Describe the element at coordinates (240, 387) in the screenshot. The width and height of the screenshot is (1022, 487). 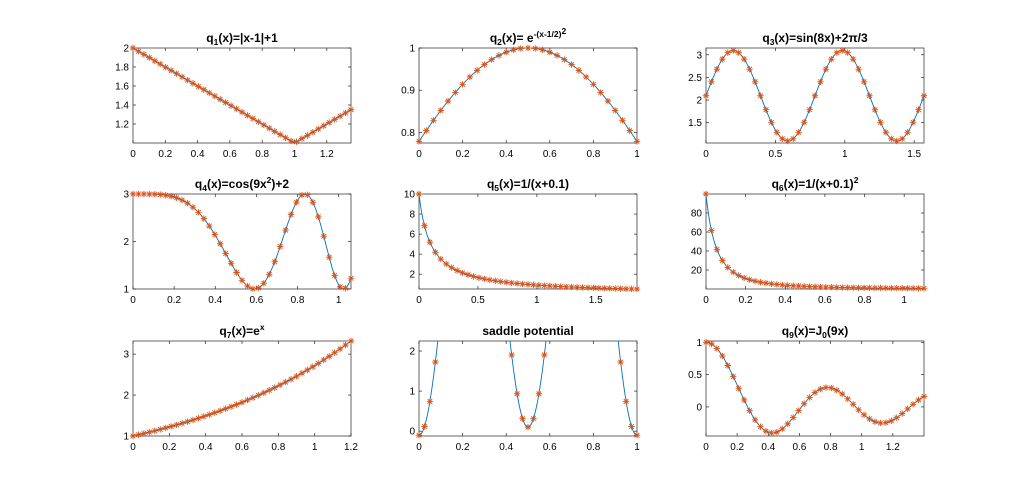
I see `subplot-q7: 0 0.2 0.4 0.6 0.8 1 1.2 1 2 3 q7(x)=ex` at that location.